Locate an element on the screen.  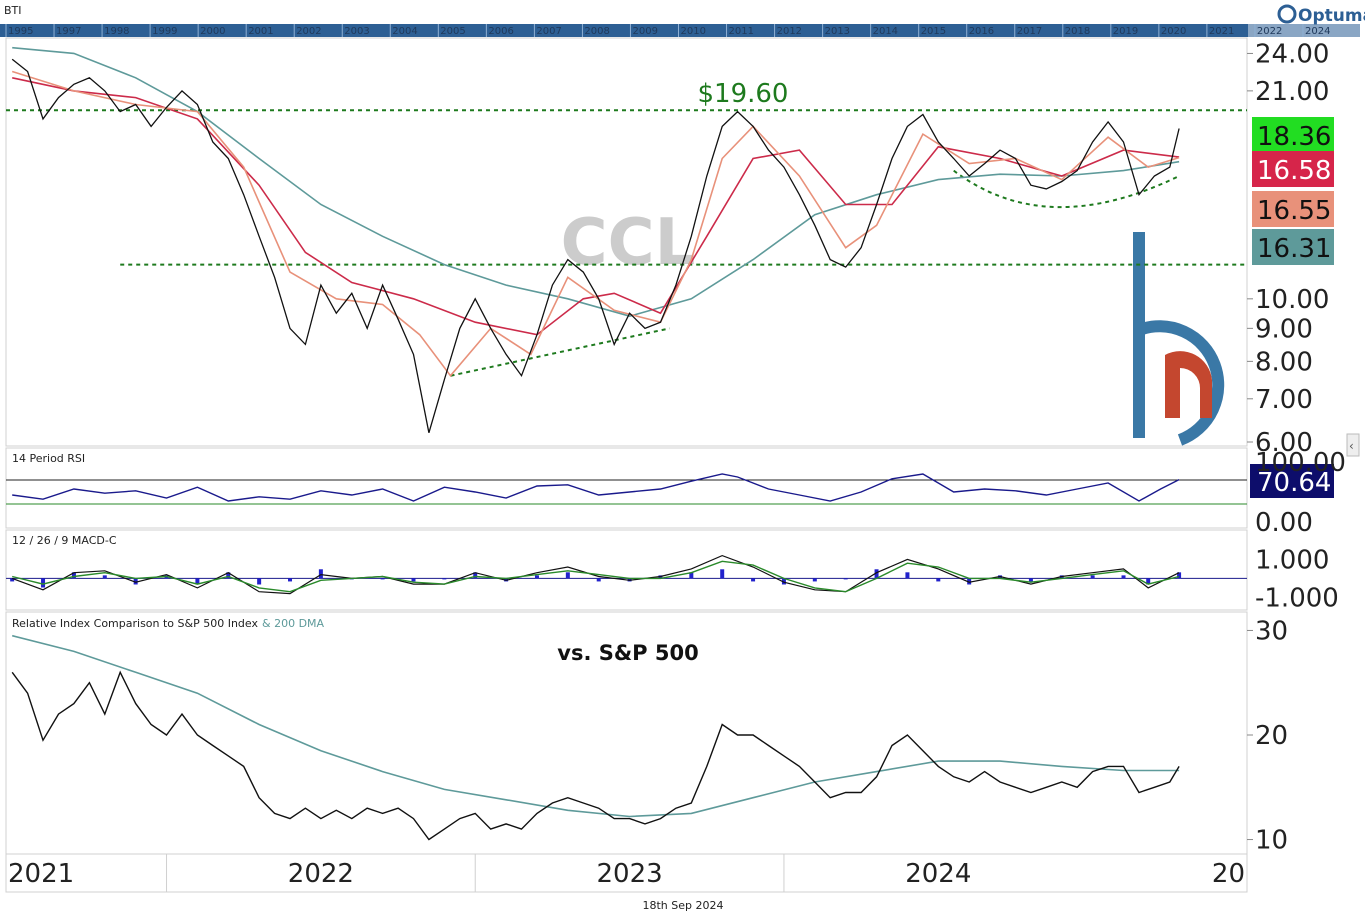
x-axis-year-label: 2022 is located at coordinates (321, 874).